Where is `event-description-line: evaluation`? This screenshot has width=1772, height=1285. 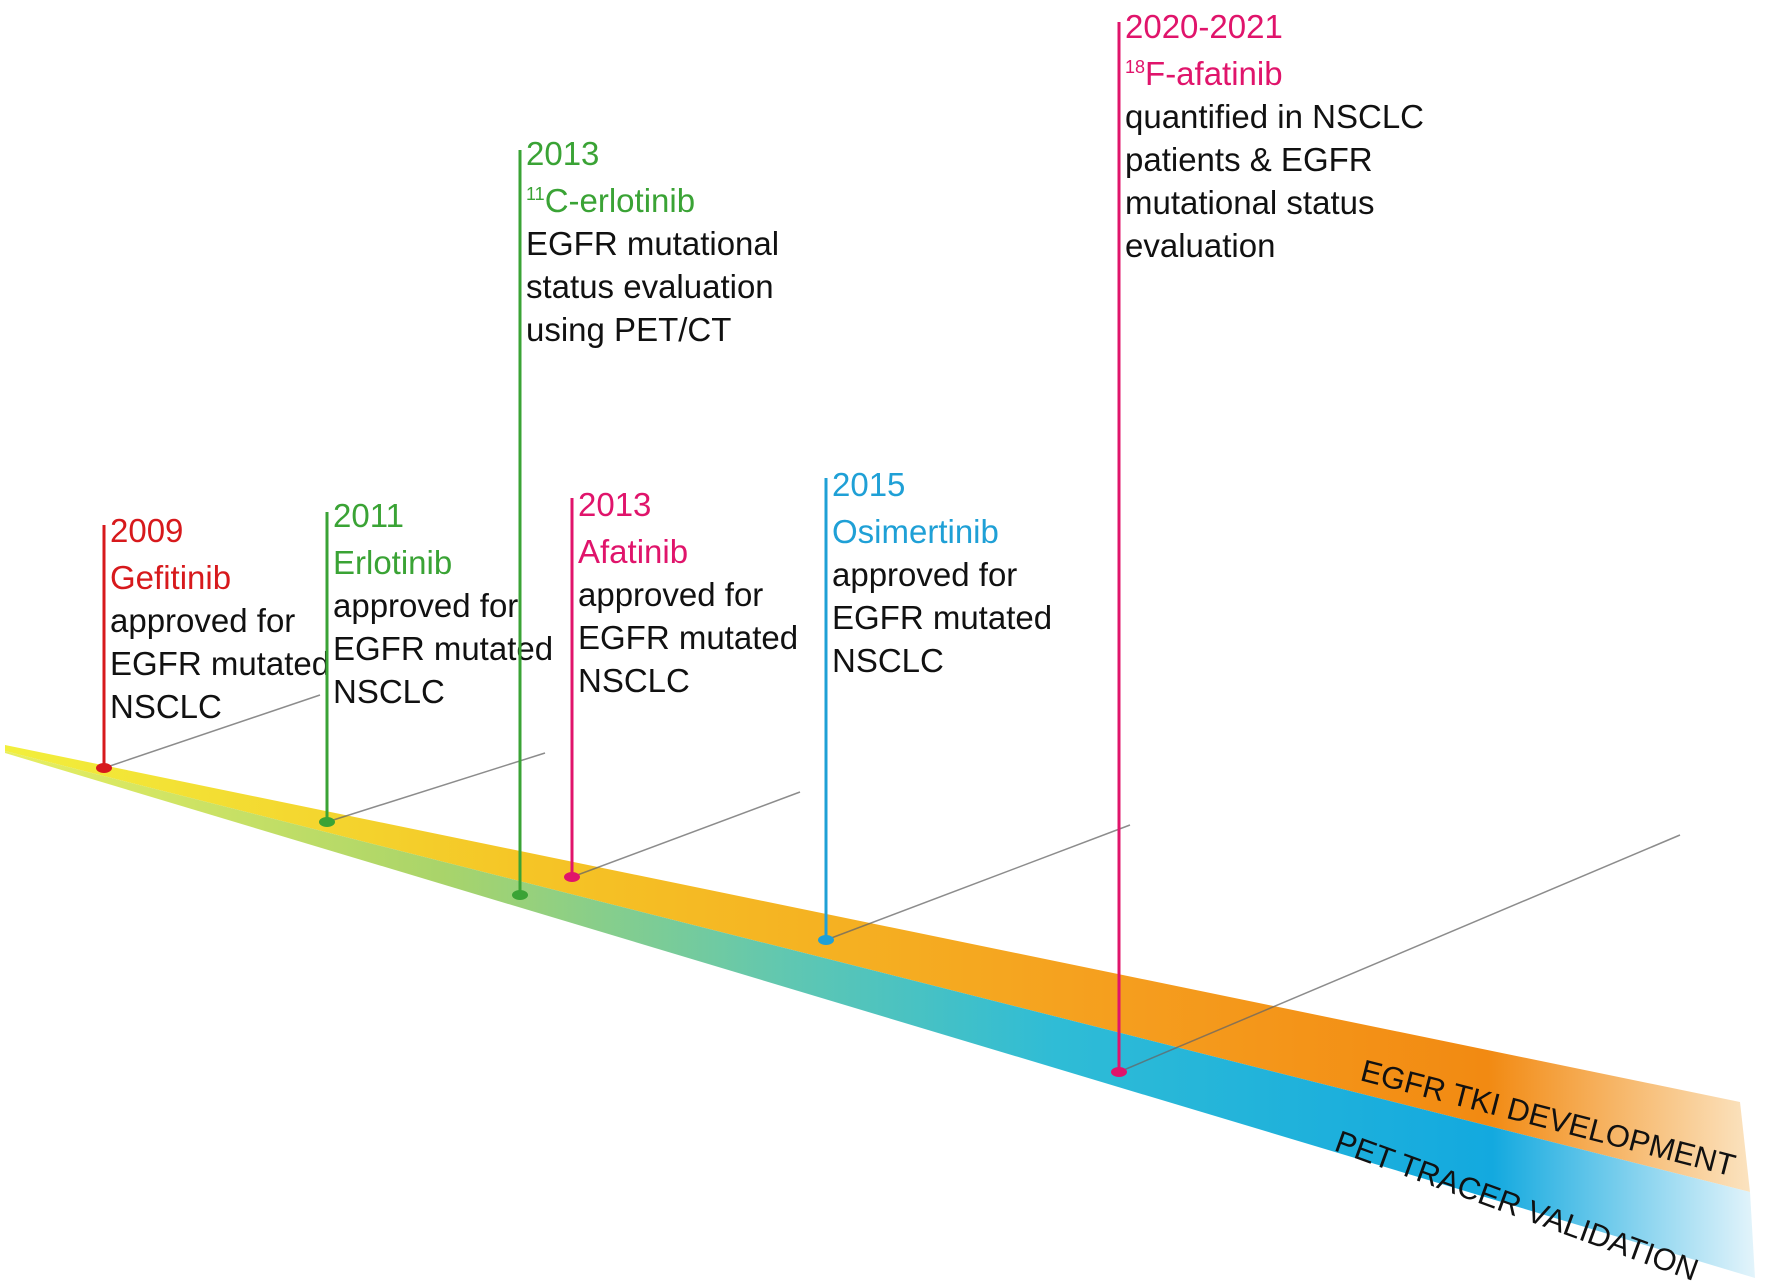
event-description-line: evaluation is located at coordinates (1200, 245).